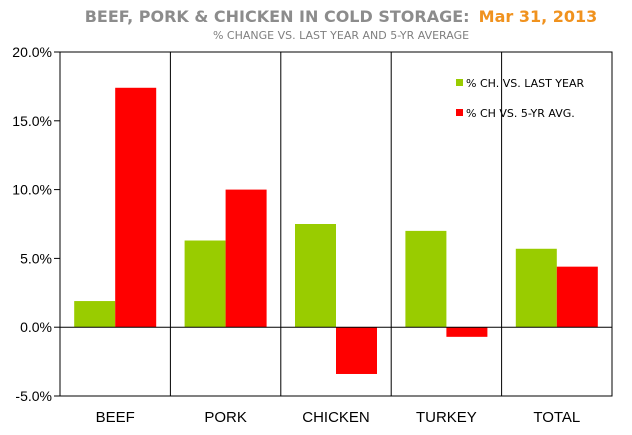  What do you see at coordinates (36, 258) in the screenshot?
I see `y-tick-label: 5.0%` at bounding box center [36, 258].